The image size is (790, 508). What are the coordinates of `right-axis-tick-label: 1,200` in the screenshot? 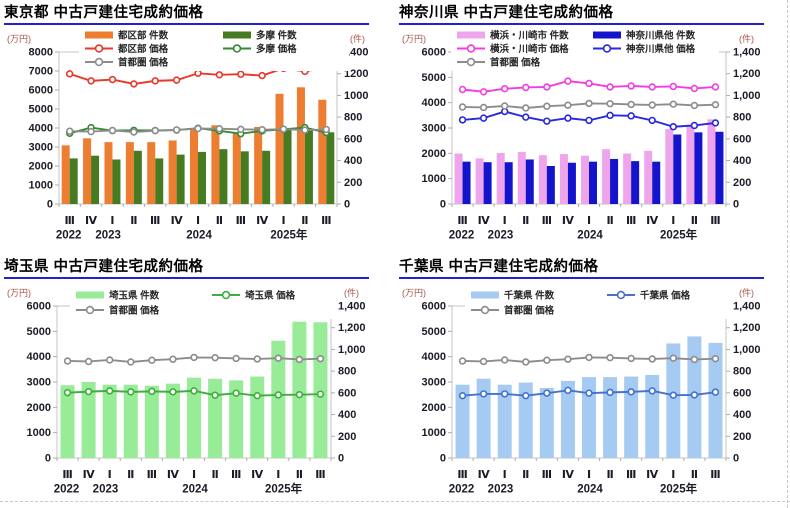 It's located at (747, 74).